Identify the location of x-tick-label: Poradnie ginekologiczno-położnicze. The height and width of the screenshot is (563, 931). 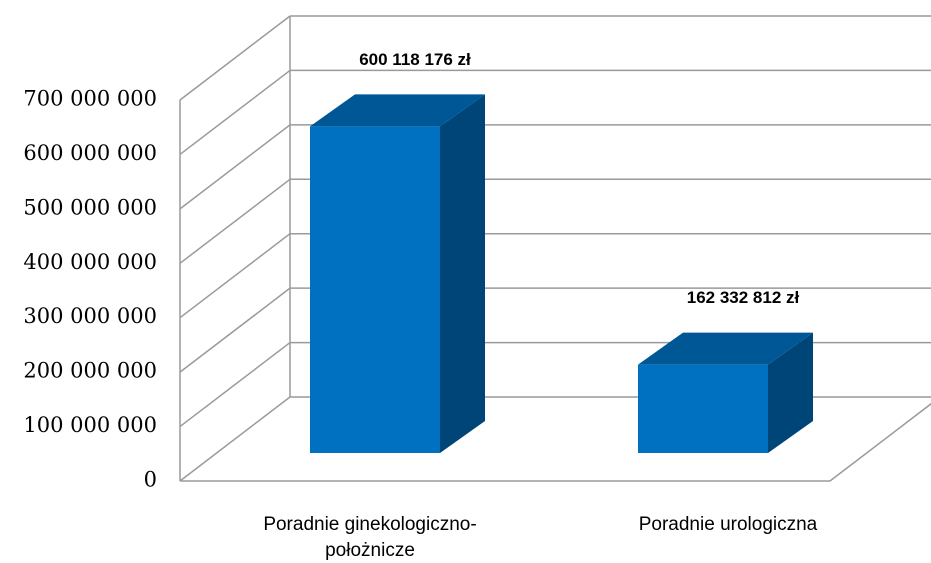
(369, 537).